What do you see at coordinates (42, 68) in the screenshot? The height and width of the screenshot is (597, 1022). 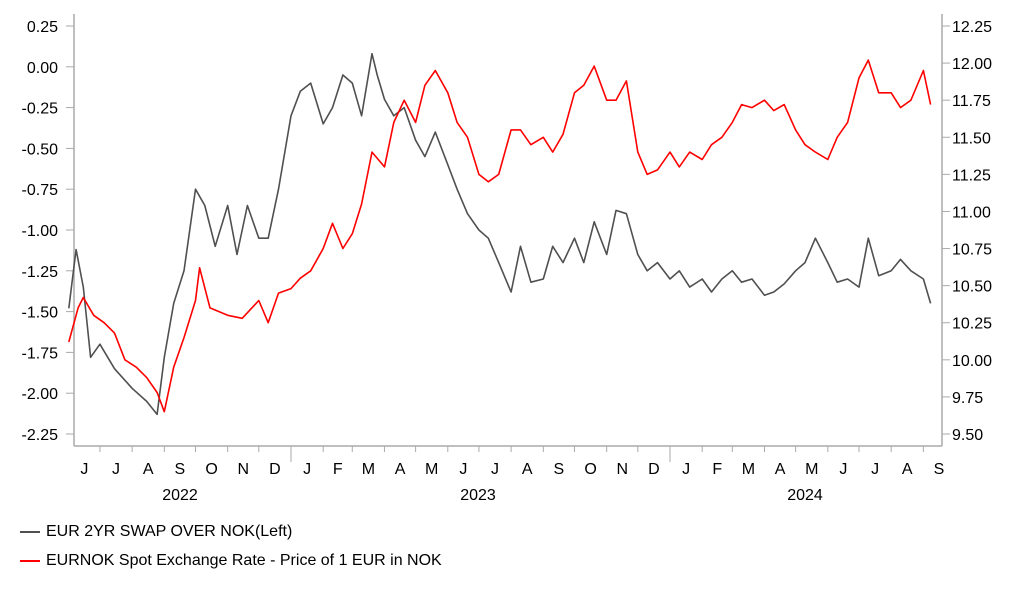 I see `left-tick-label: 0.00` at bounding box center [42, 68].